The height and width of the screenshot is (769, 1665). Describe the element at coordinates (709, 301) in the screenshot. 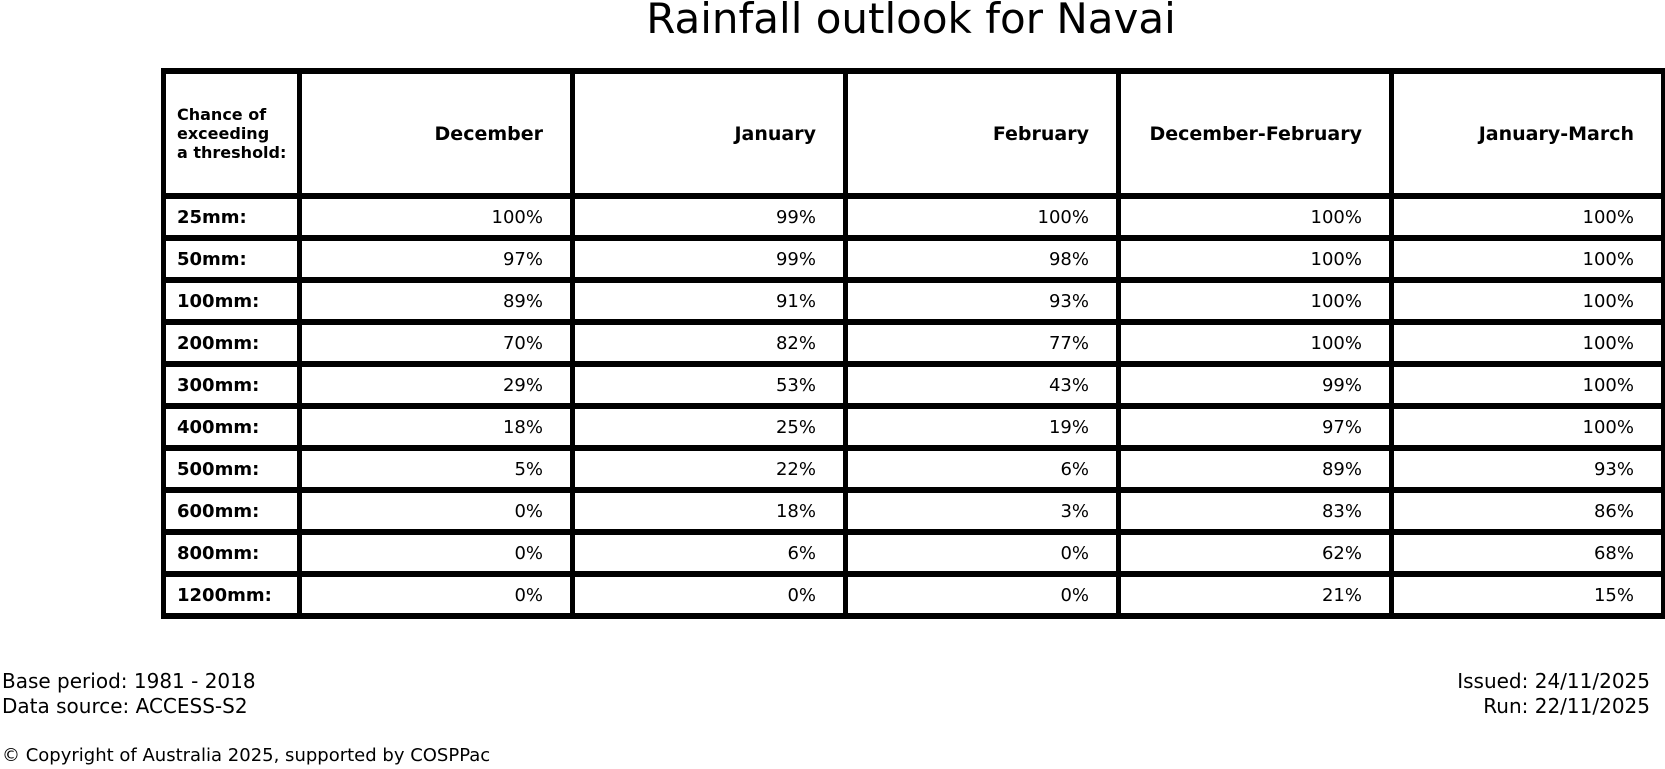

I see `value-cell: 91%` at that location.